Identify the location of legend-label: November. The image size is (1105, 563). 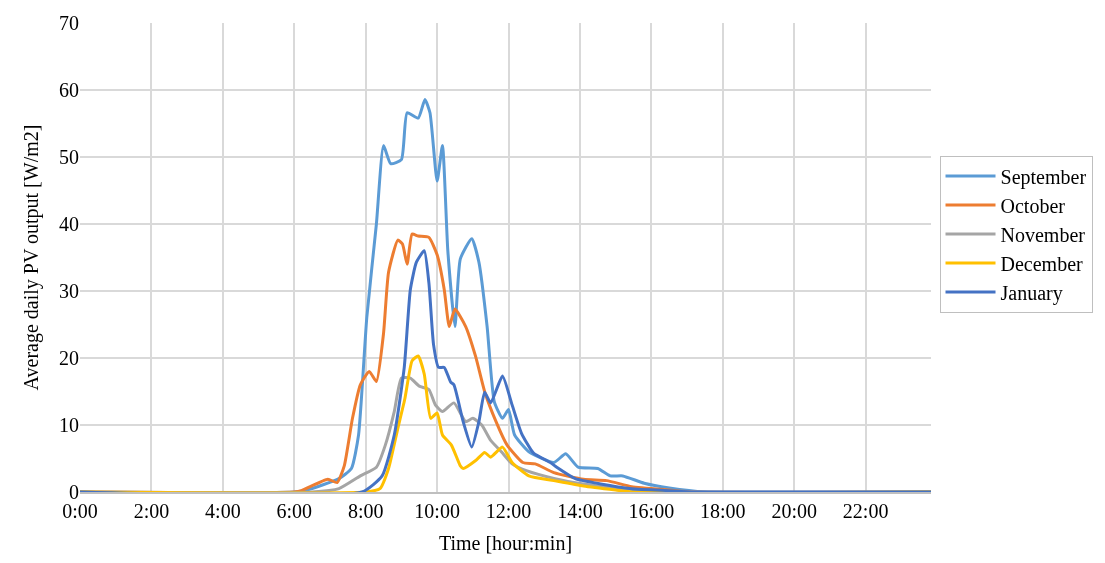
(1043, 234).